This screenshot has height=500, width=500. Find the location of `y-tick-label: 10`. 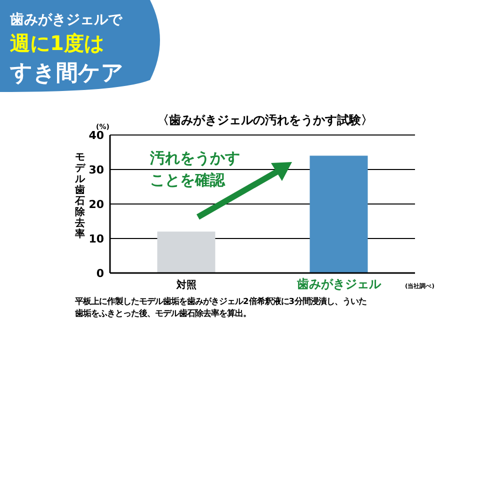

y-tick-label: 10 is located at coordinates (96, 239).